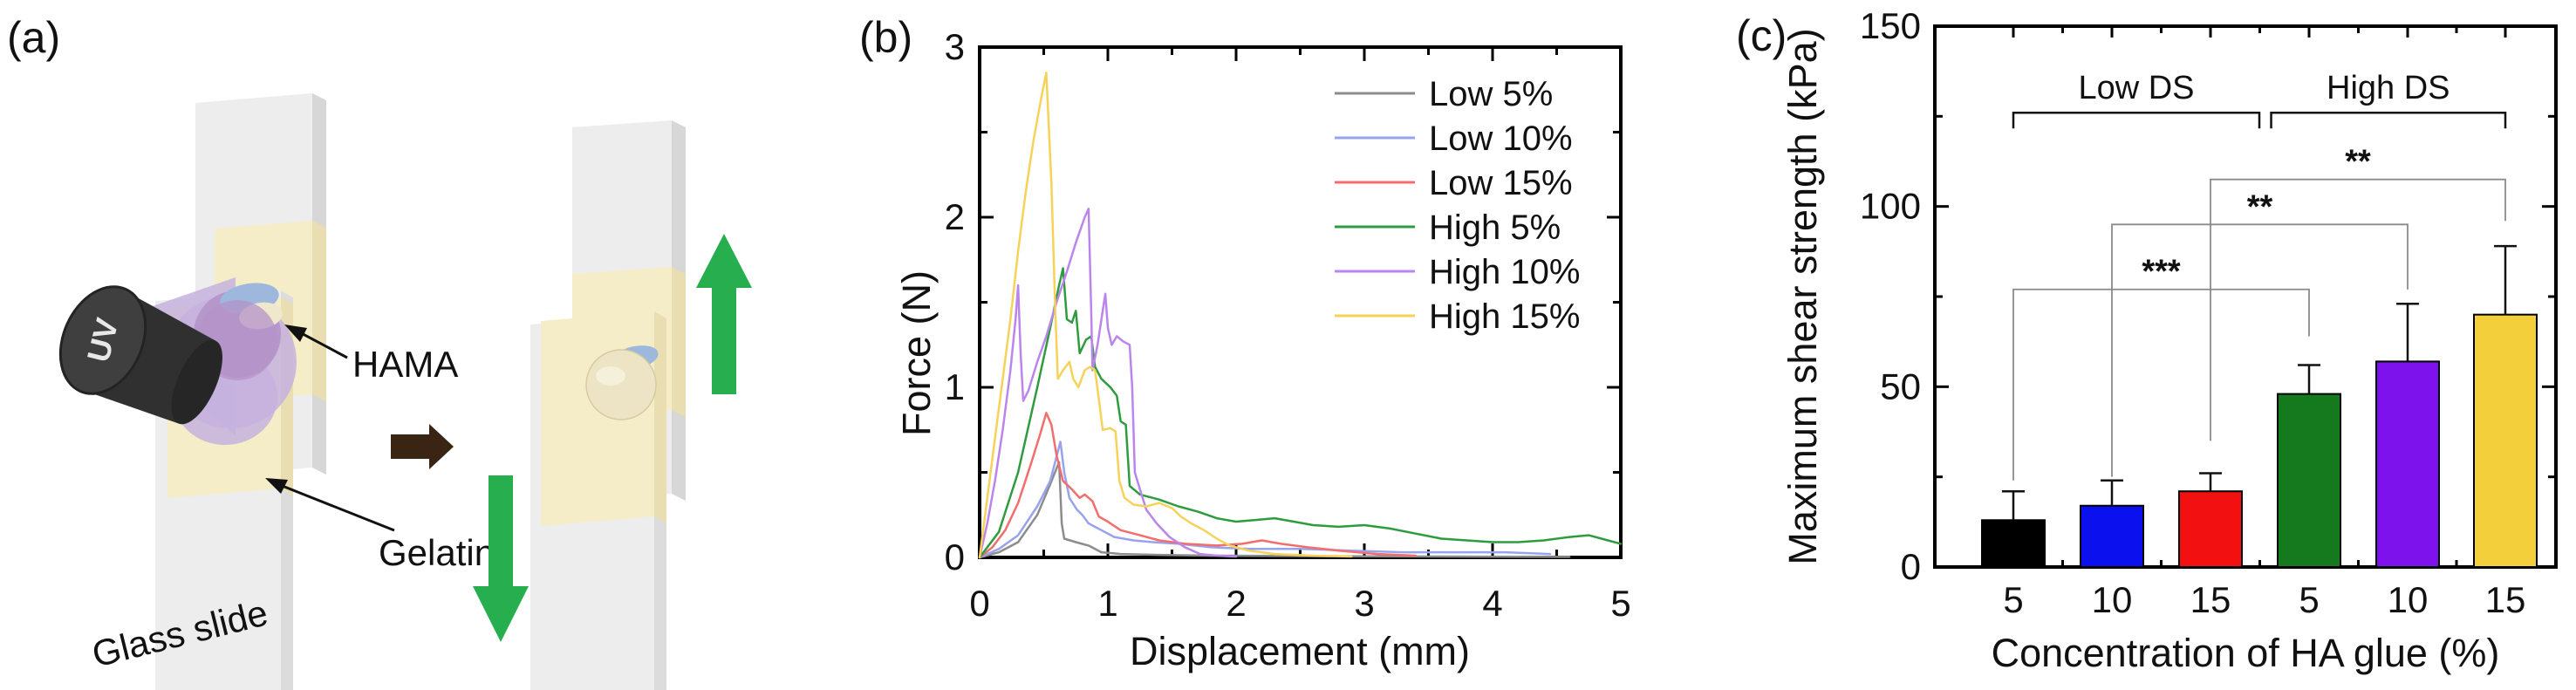 This screenshot has height=690, width=2576. Describe the element at coordinates (1492, 603) in the screenshot. I see `x-tick-label: 4` at that location.